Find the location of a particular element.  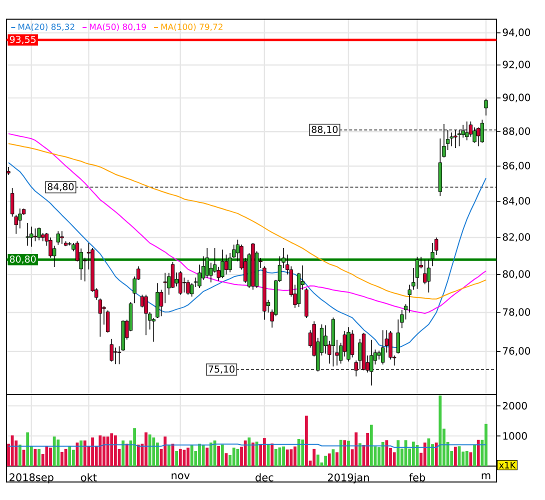

x-tick-label: m is located at coordinates (486, 476).